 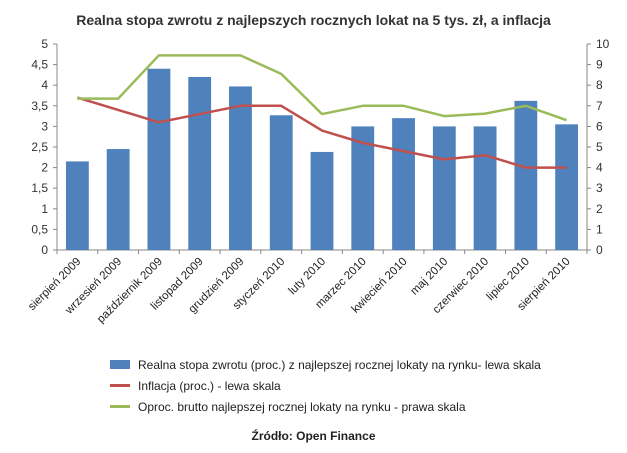 I want to click on y-right-tick-label: 10, so click(x=603, y=44).